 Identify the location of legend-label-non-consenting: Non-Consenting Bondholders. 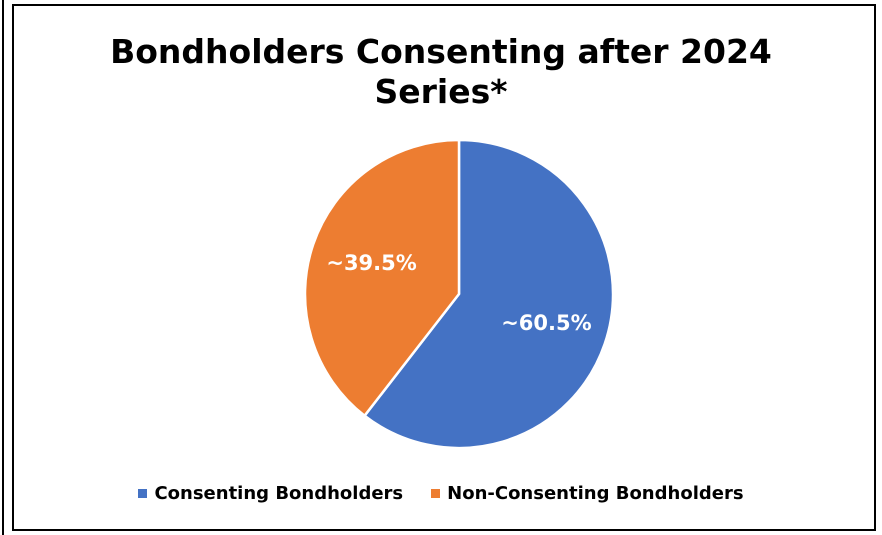
(595, 493).